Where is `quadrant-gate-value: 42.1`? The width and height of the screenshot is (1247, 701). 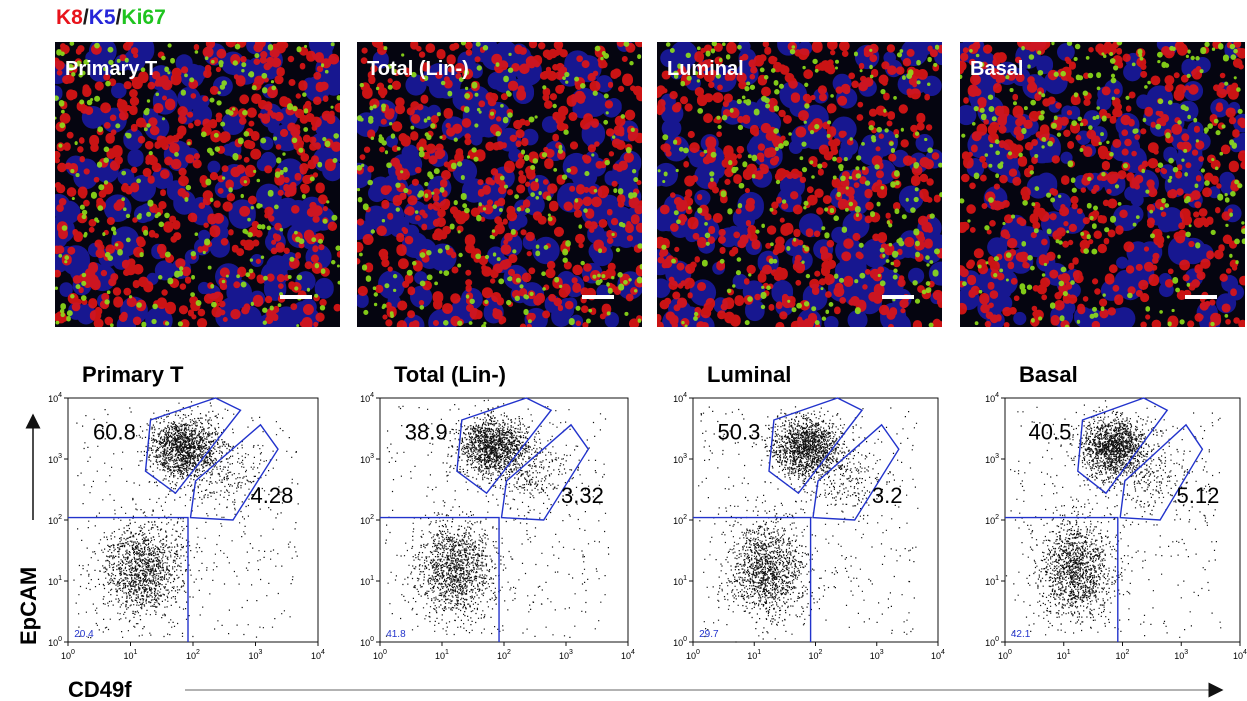
quadrant-gate-value: 42.1 is located at coordinates (1021, 634).